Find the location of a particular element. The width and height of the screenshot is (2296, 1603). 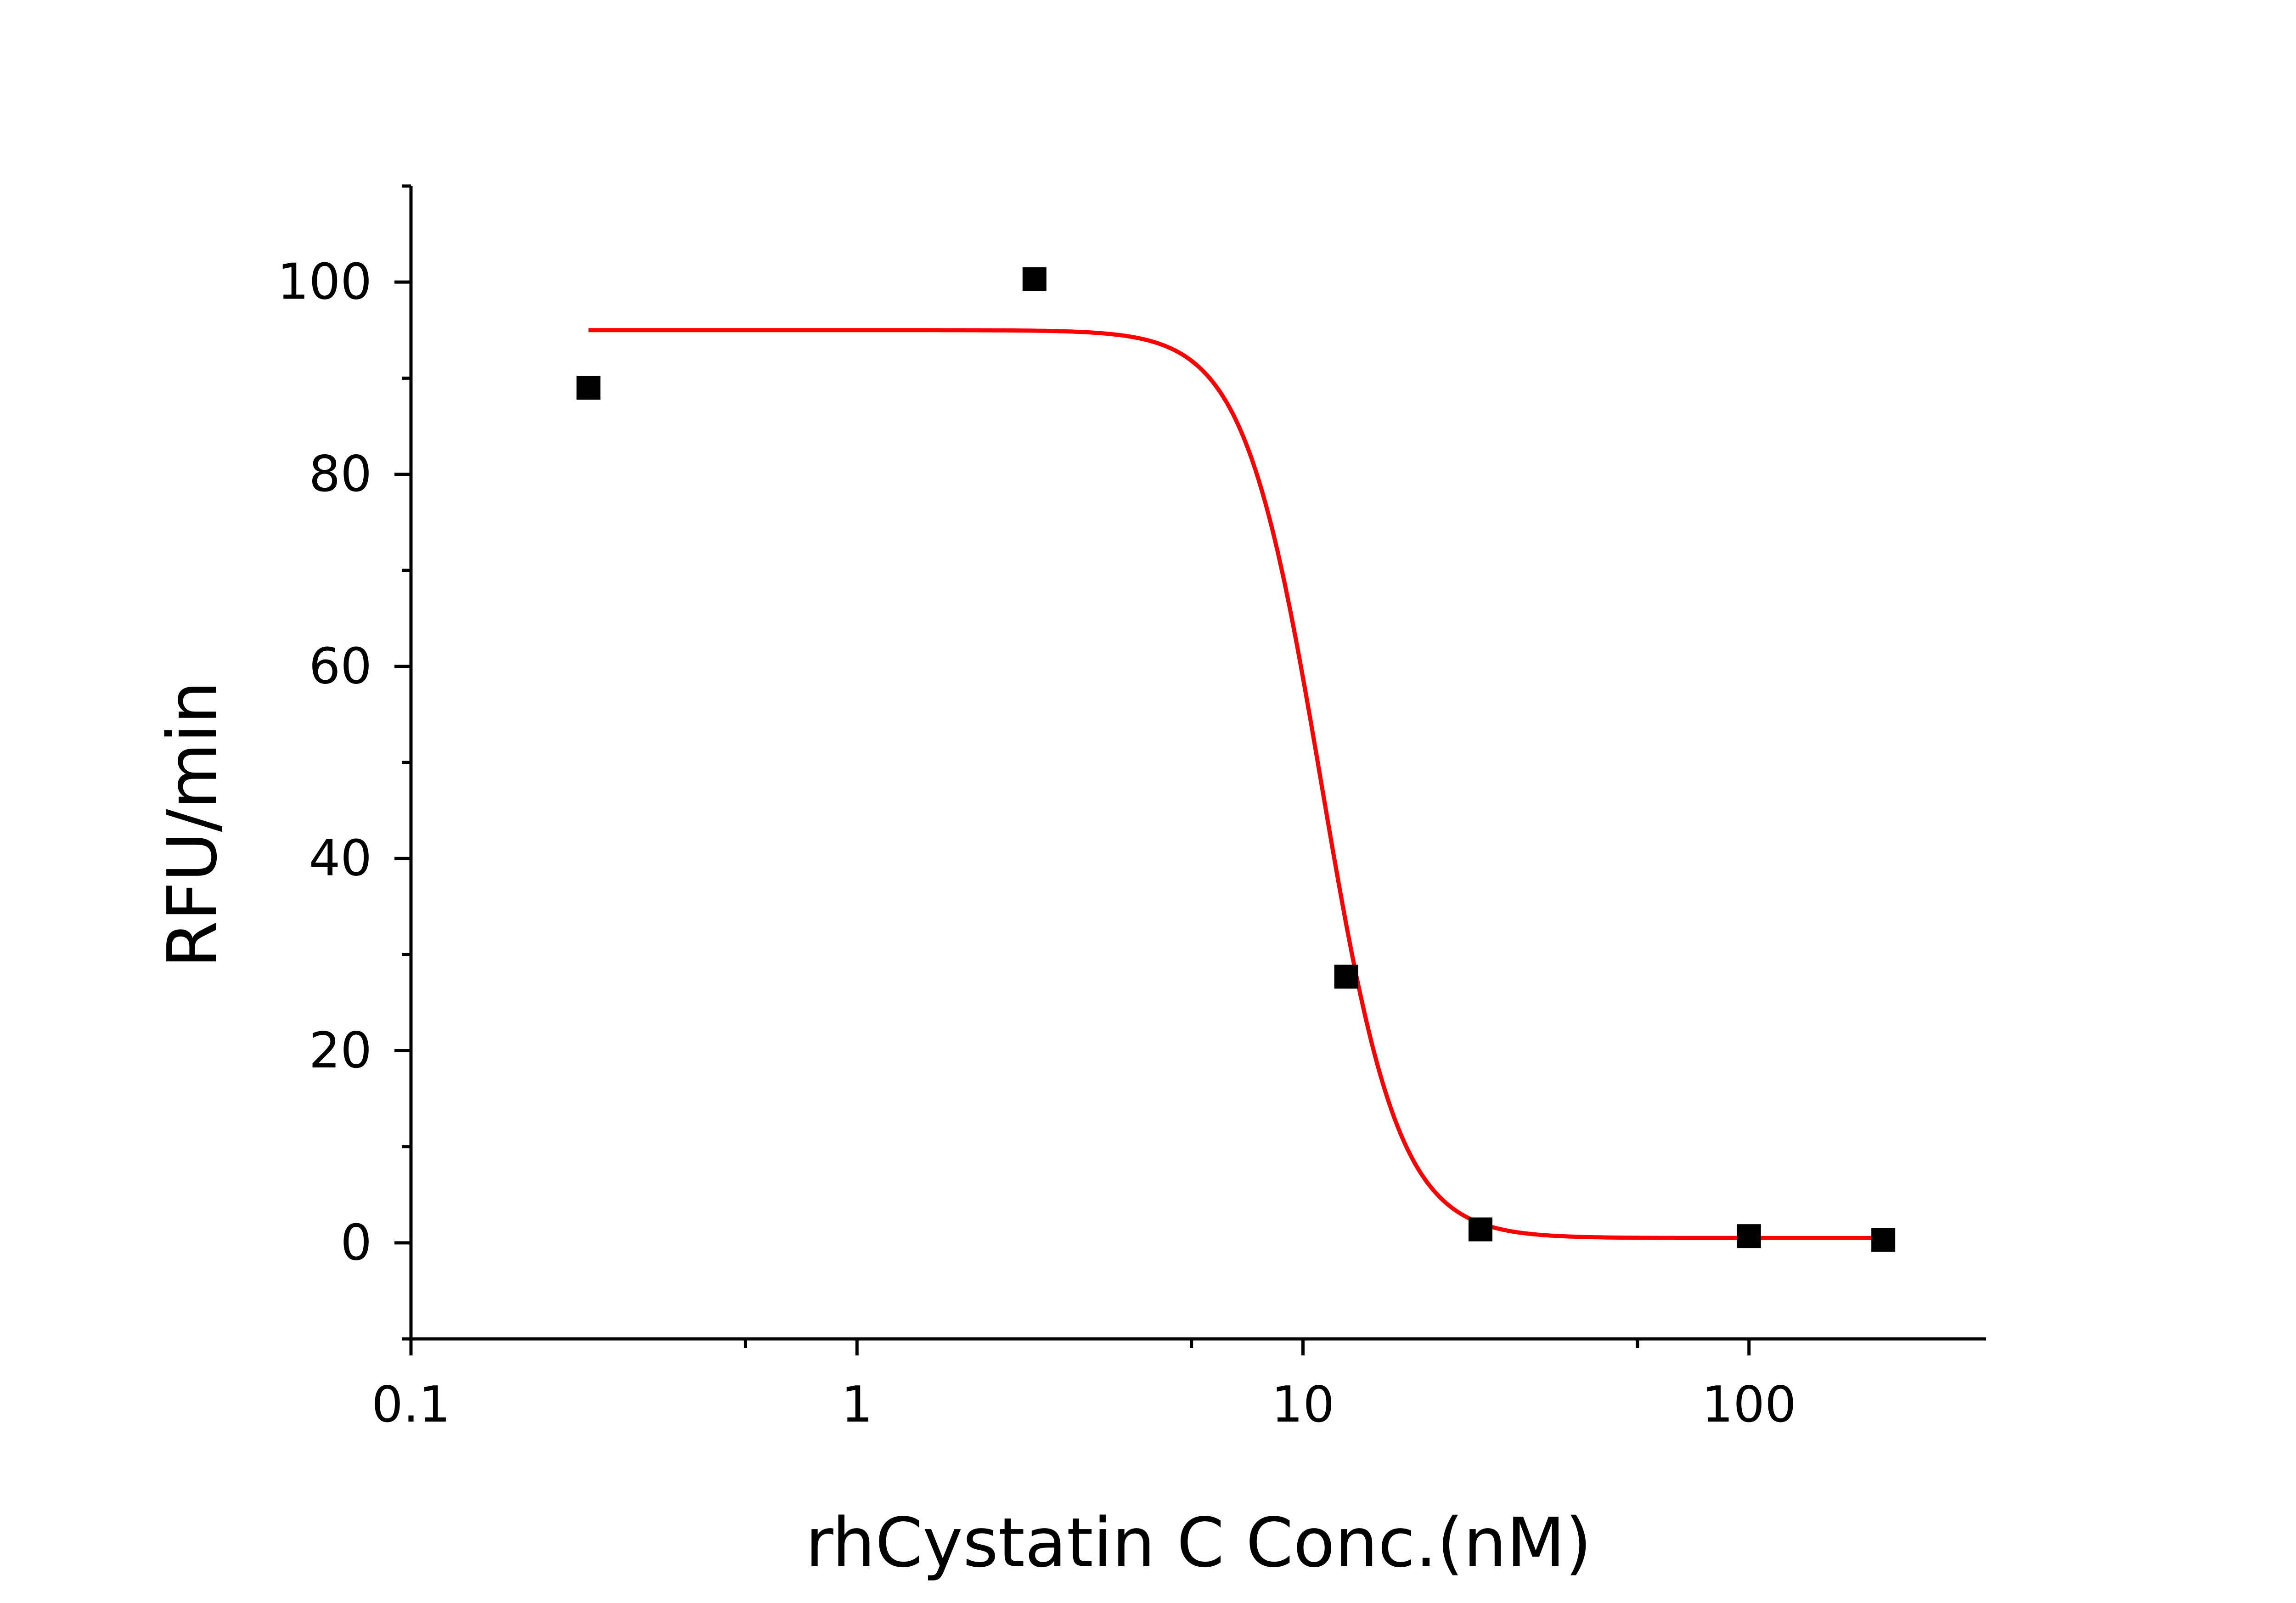

y-axis-title: RFU/min is located at coordinates (193, 824).